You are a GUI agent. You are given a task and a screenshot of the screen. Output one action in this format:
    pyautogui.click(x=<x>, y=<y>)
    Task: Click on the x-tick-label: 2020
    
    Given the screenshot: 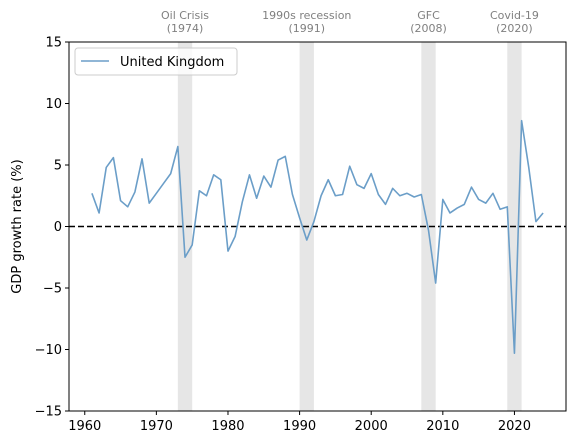 What is the action you would take?
    pyautogui.click(x=514, y=426)
    